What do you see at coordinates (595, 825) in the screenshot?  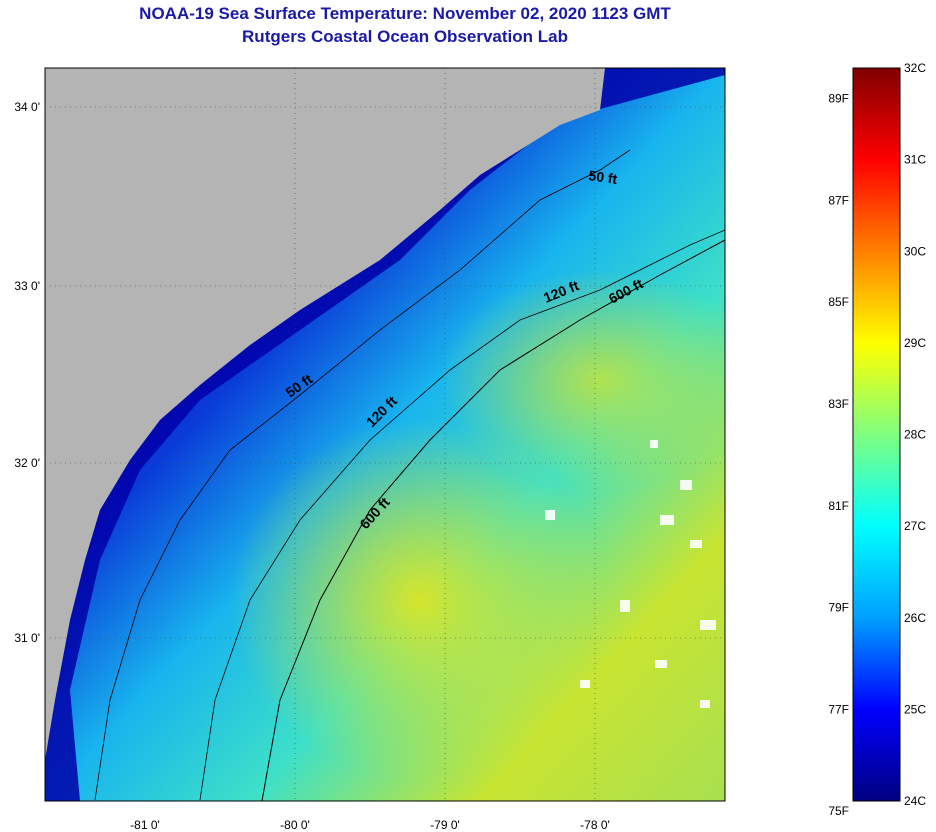 I see `lon-tick-label: -78 0'` at bounding box center [595, 825].